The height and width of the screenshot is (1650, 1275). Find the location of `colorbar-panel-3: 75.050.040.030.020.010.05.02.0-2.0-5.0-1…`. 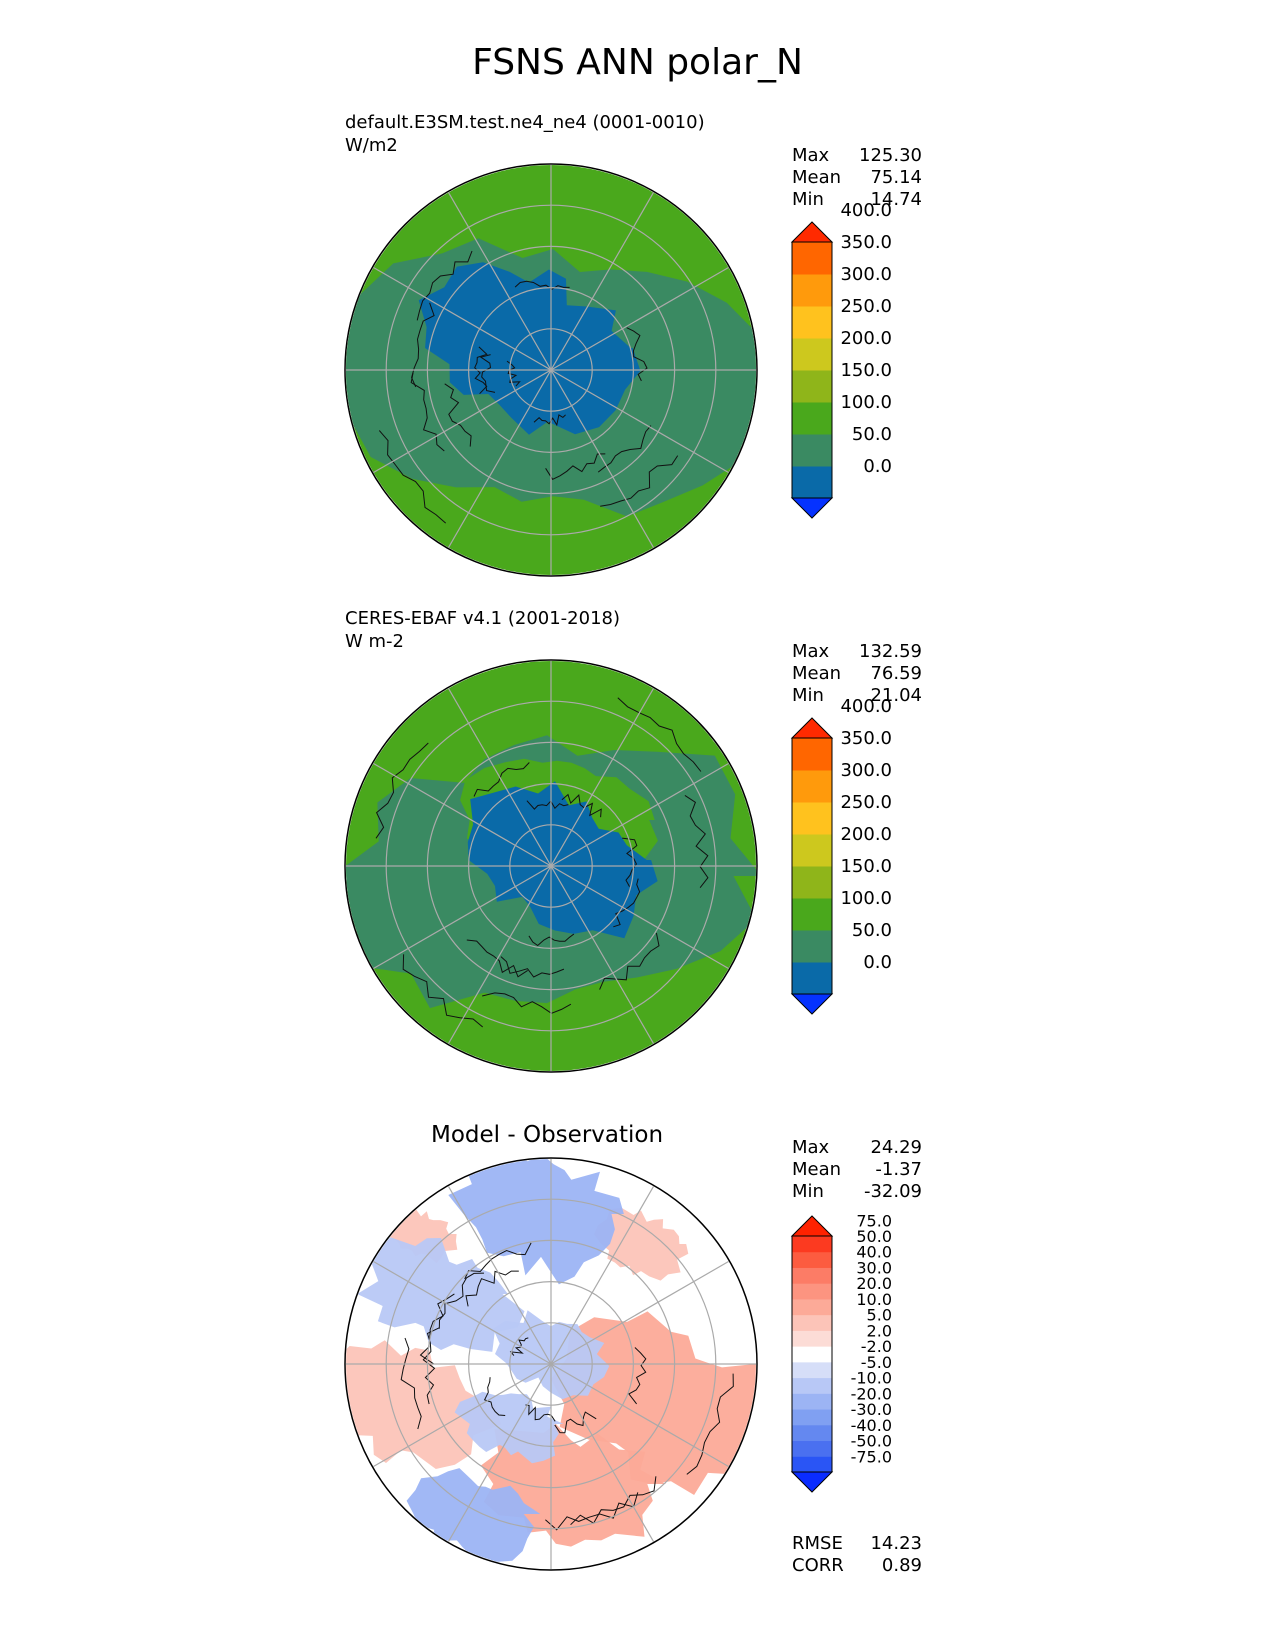

colorbar-panel-3: 75.050.040.030.020.010.05.02.0-2.0-5.0-1… is located at coordinates (841, 1352).